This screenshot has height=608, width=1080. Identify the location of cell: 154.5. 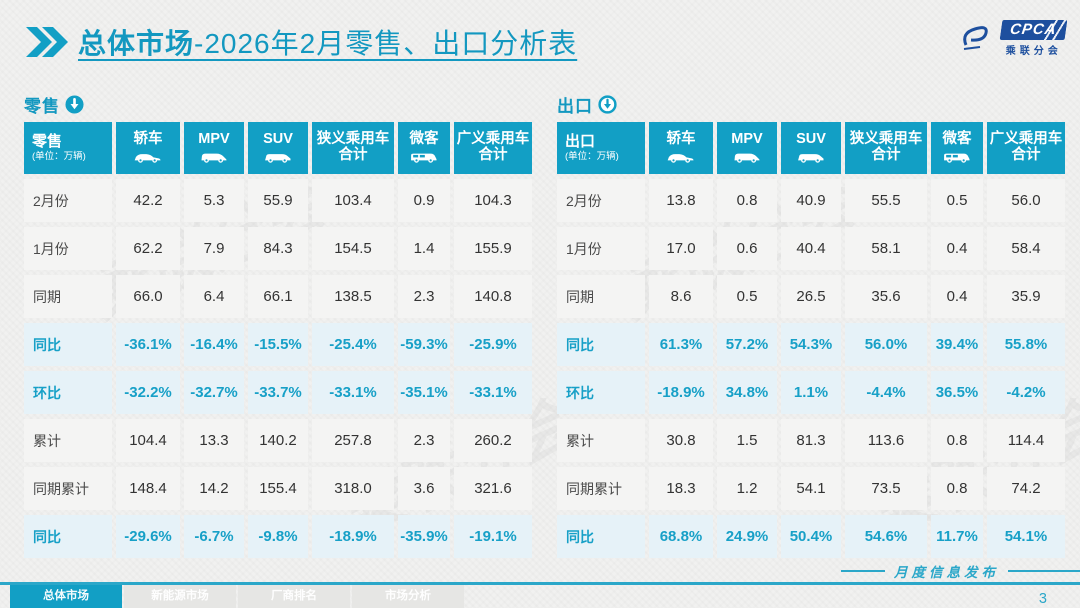
(353, 248).